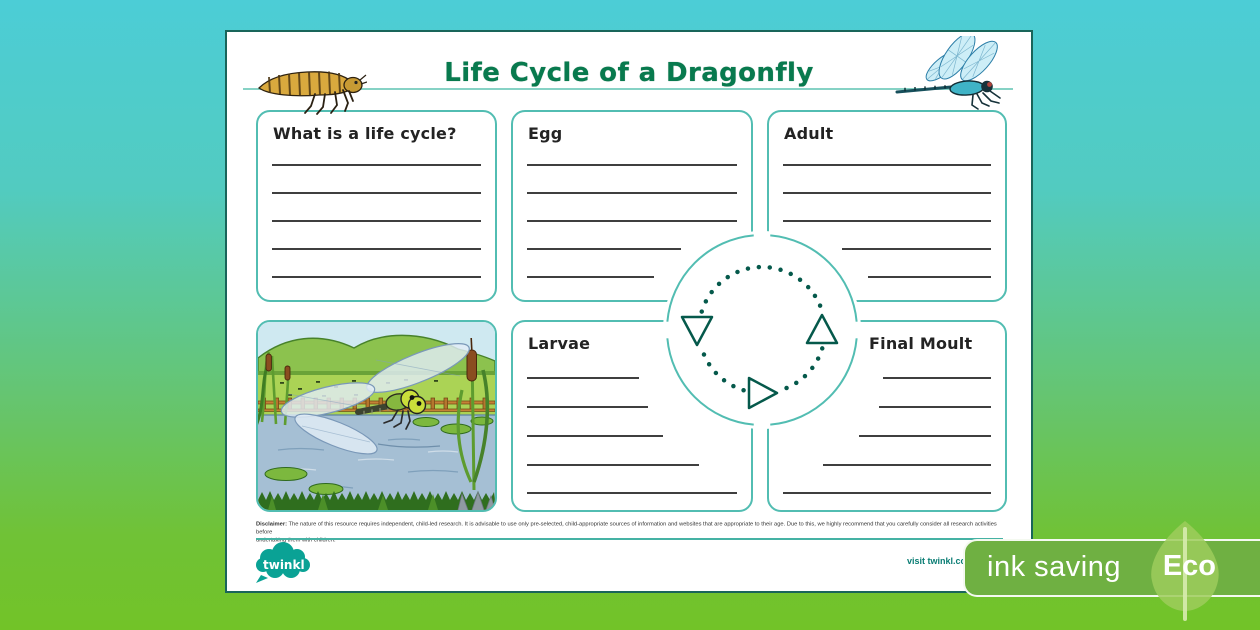 The image size is (1260, 630). I want to click on box-what-is-a-life-cycle: What is a life cycle?, so click(376, 206).